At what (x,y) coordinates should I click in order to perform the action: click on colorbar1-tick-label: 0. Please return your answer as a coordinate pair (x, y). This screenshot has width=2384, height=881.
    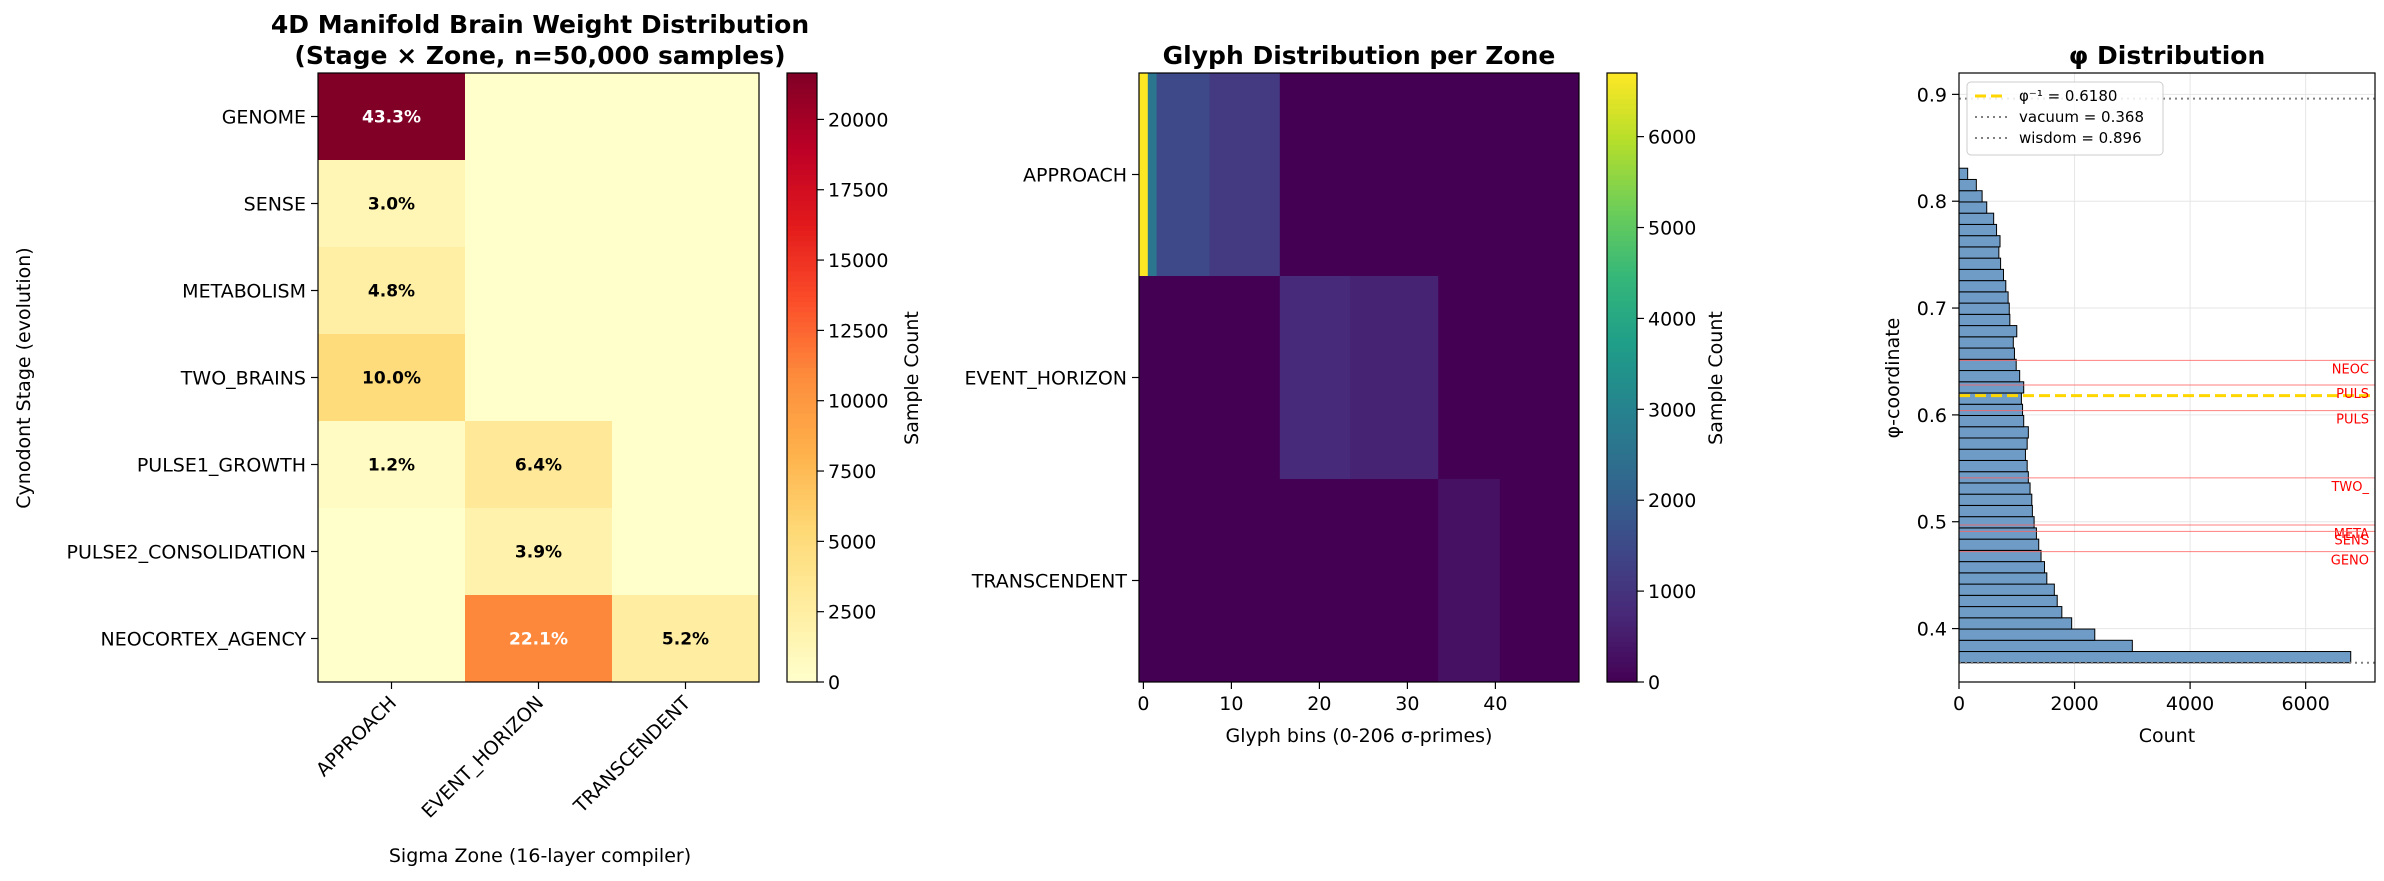
    Looking at the image, I should click on (834, 683).